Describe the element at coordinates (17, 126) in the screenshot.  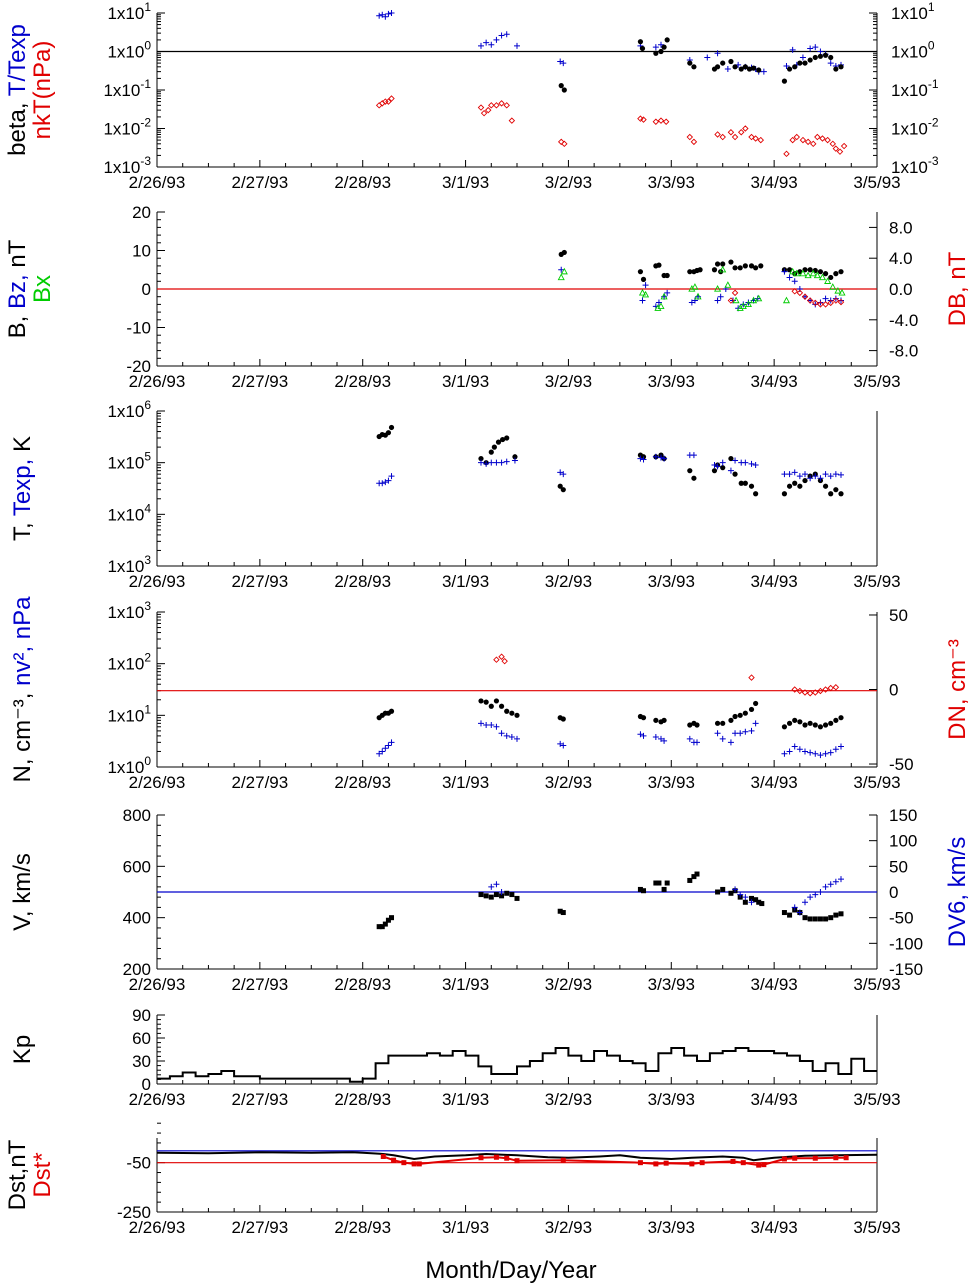
I see `y-axis-title-part-0: beta,` at that location.